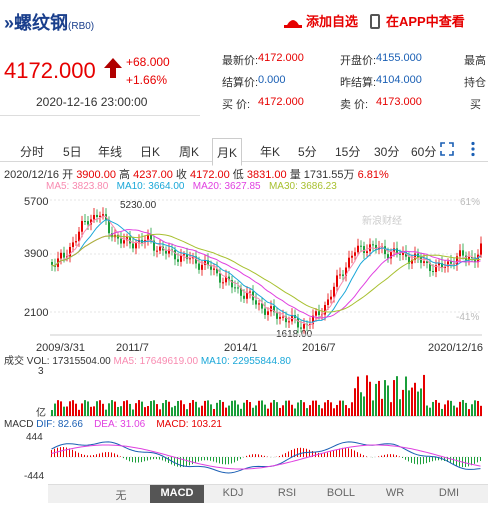 This screenshot has height=507, width=488. What do you see at coordinates (341, 493) in the screenshot?
I see `indicator-tab-boll: BOLL` at bounding box center [341, 493].